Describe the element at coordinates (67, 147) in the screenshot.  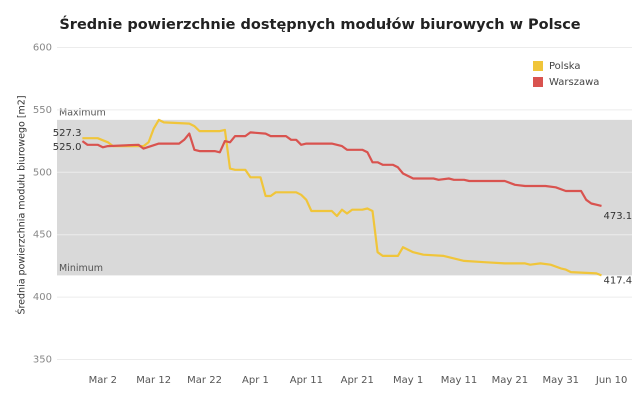
I see `data-label: 525.0` at that location.